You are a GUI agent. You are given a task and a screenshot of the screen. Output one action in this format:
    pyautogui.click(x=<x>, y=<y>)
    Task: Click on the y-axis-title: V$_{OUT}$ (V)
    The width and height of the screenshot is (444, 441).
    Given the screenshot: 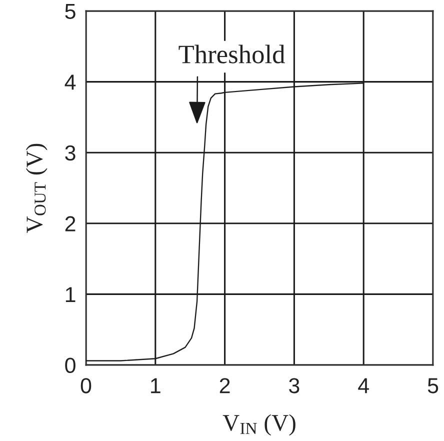 What is the action you would take?
    pyautogui.click(x=37, y=188)
    